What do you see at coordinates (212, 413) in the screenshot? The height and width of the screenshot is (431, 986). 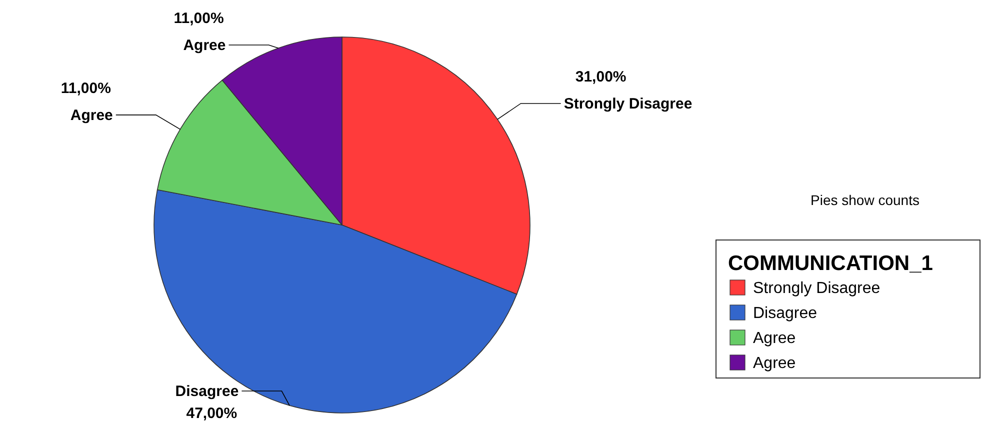 I see `data-label: 47,00%` at bounding box center [212, 413].